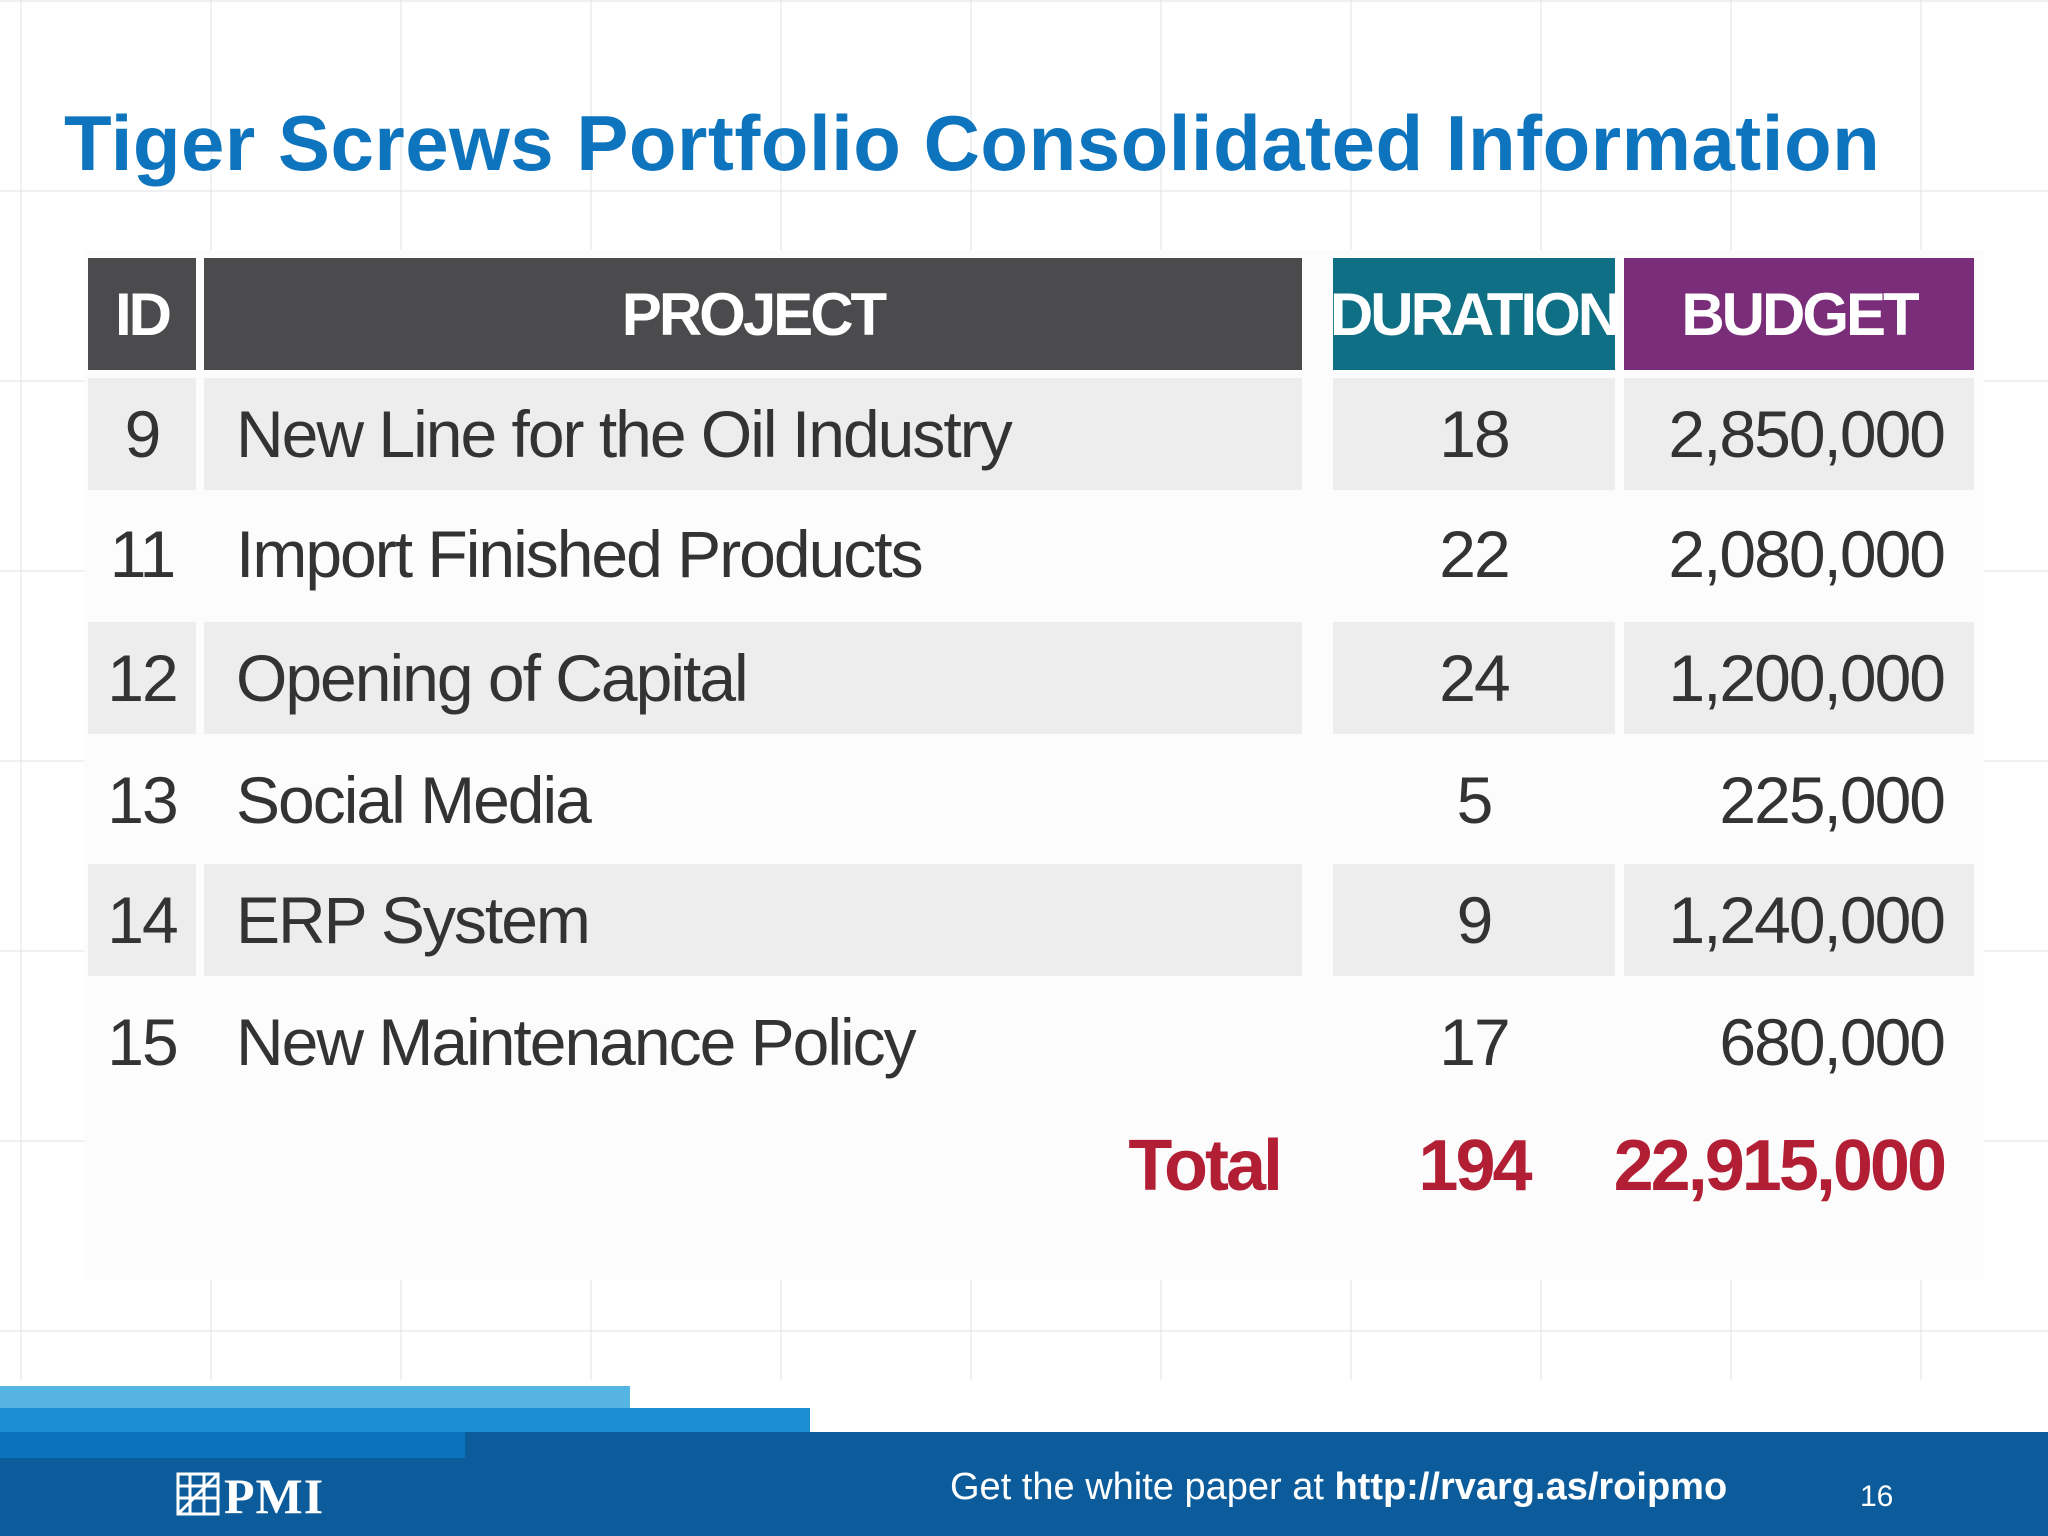 Image resolution: width=2048 pixels, height=1536 pixels. Describe the element at coordinates (315, 1397) in the screenshot. I see `footer-stripe-light` at that location.